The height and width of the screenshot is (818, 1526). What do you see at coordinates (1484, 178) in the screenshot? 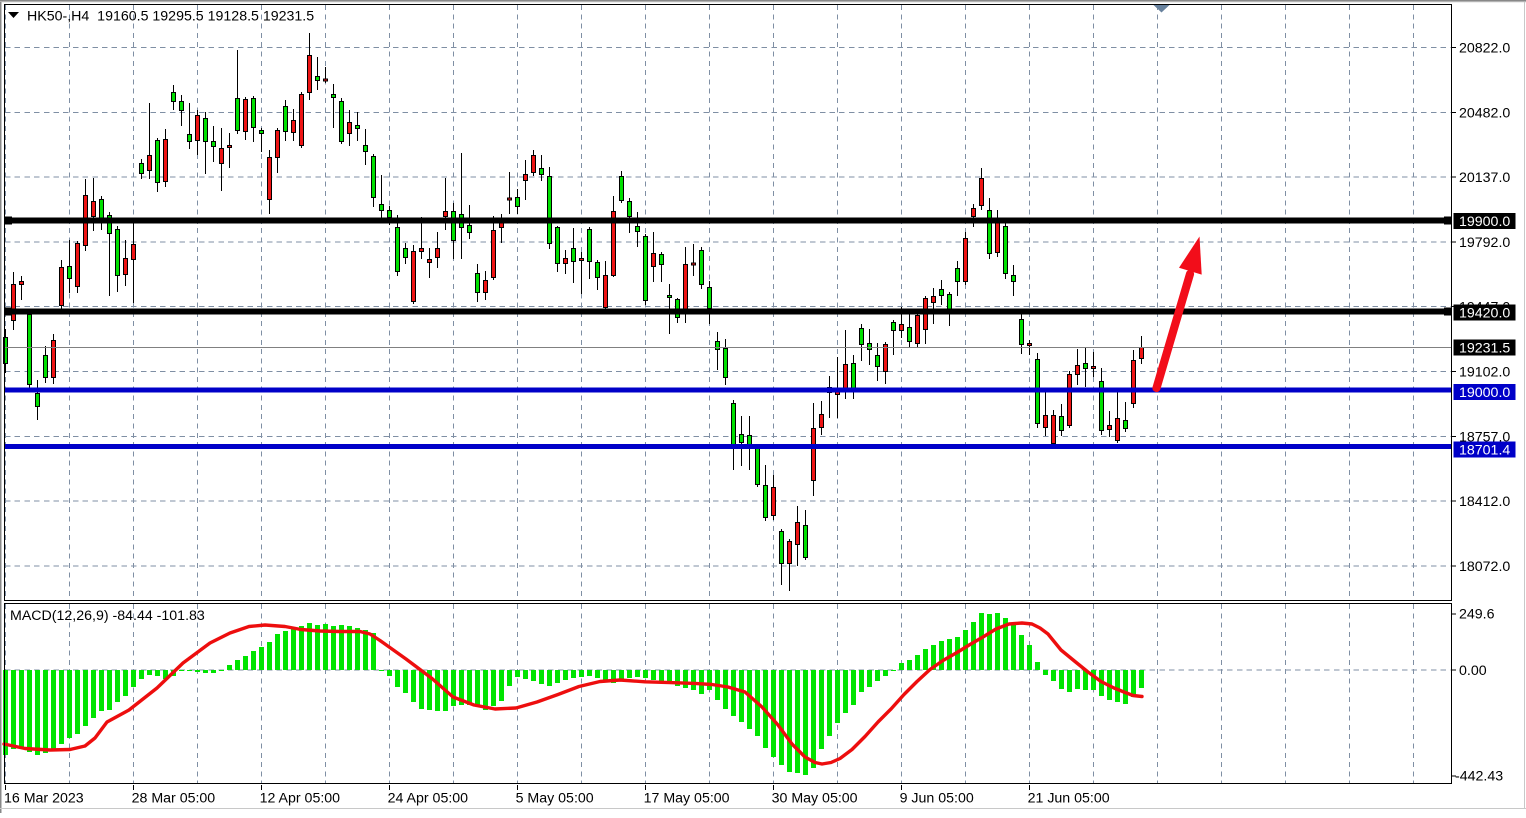
I see `svg-text: 20137.0` at bounding box center [1484, 178].